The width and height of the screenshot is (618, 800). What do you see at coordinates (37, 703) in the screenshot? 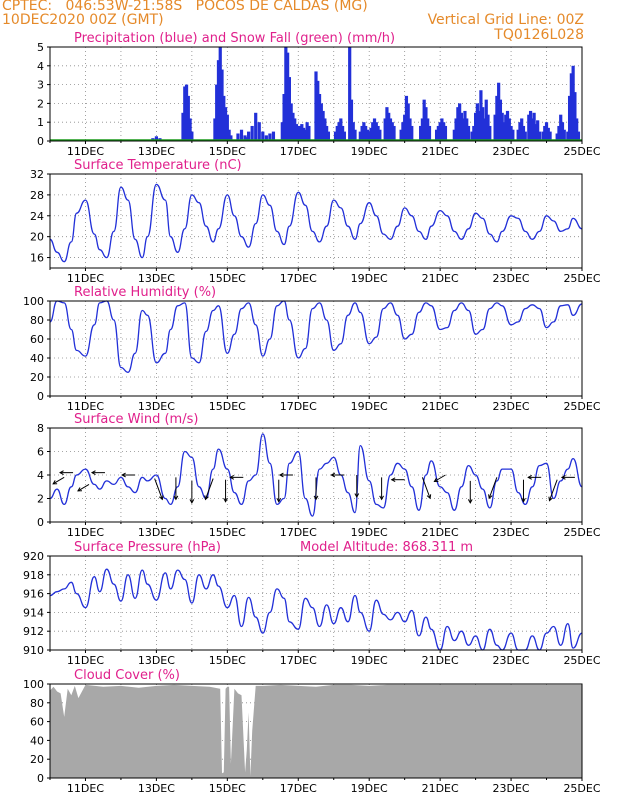
I see `y-tick-label: 80` at bounding box center [37, 703].